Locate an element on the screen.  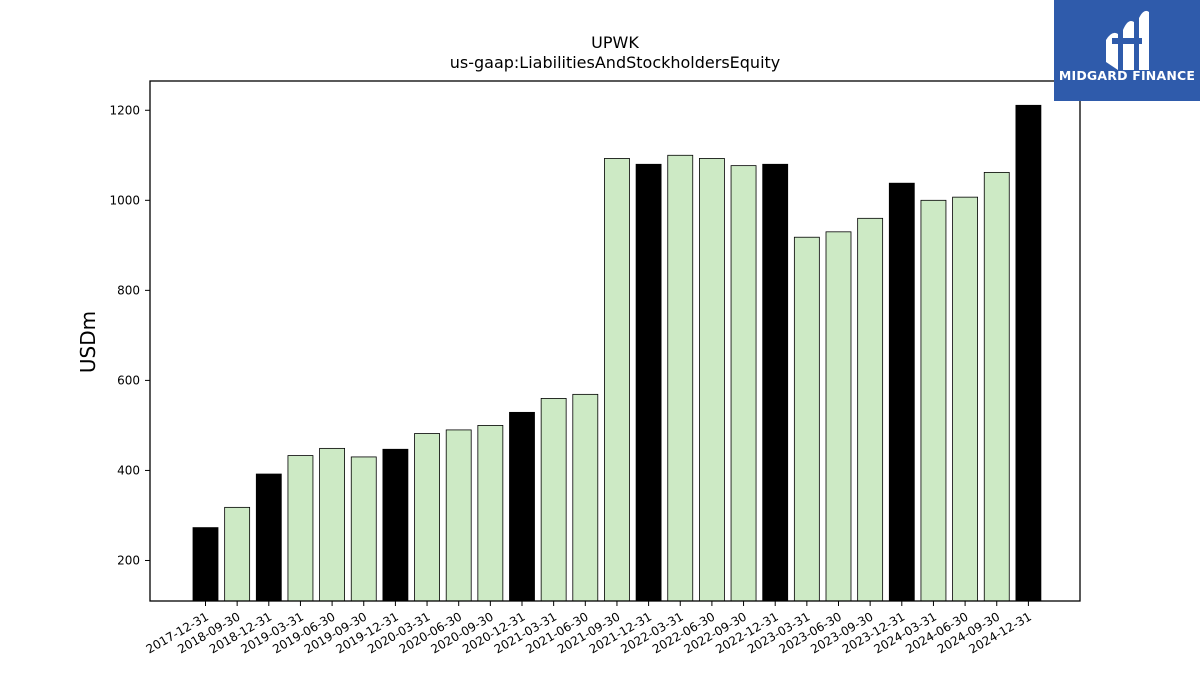
y-tick-label: 1000 is located at coordinates (124, 200).